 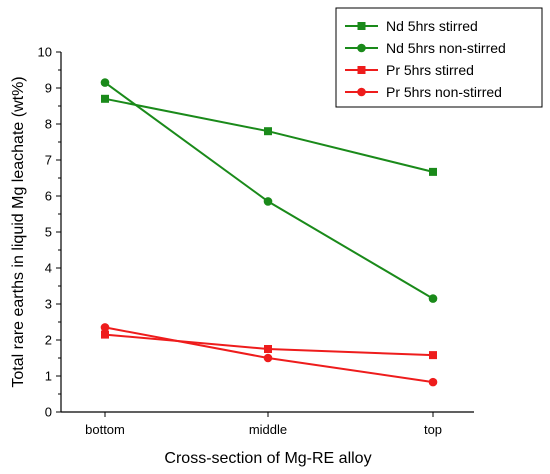 I want to click on legend-box, so click(x=439, y=57).